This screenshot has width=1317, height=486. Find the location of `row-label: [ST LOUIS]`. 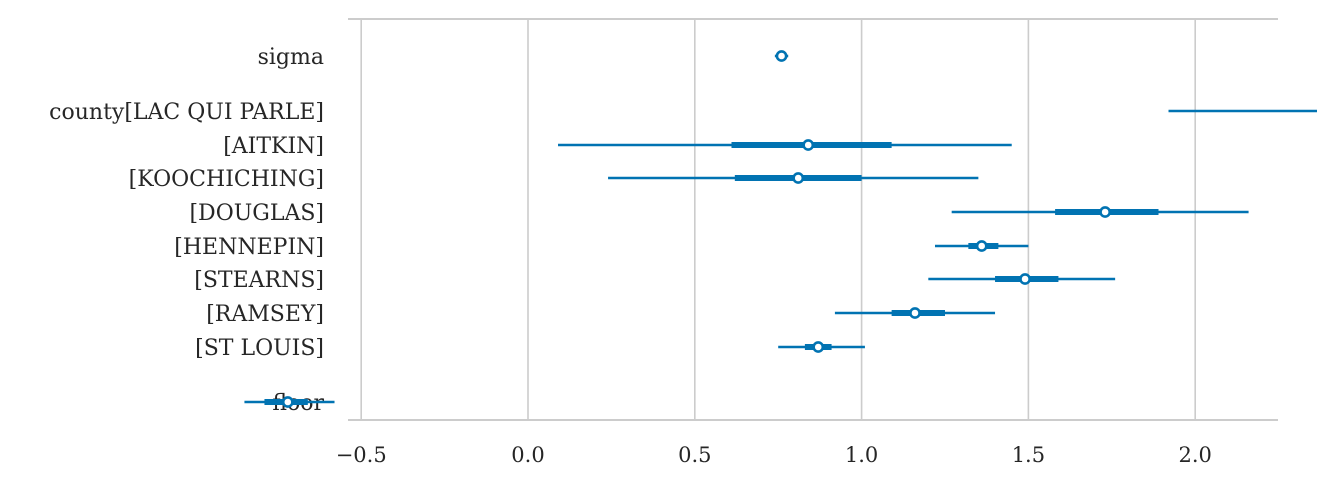

row-label: [ST LOUIS] is located at coordinates (259, 348).